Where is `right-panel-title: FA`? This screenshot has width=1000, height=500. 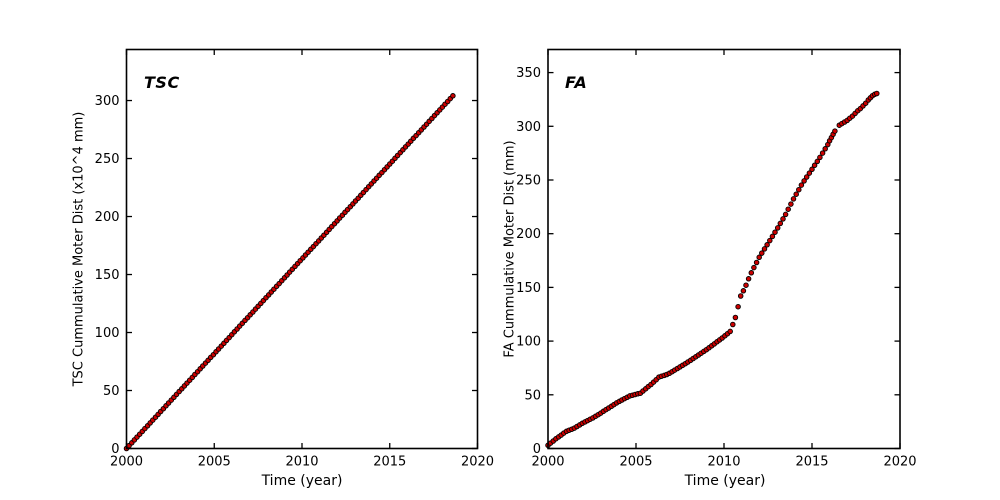
right-panel-title: FA is located at coordinates (576, 82).